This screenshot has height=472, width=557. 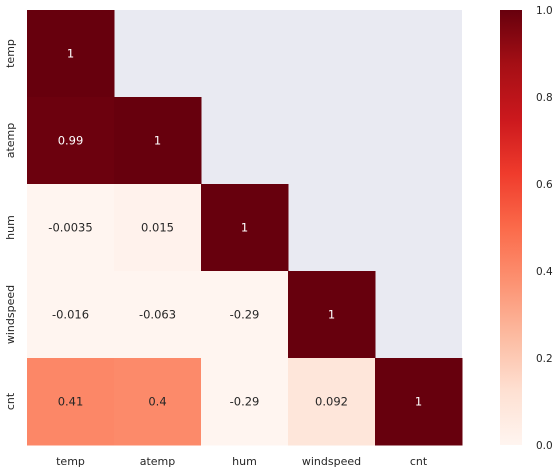 I want to click on x-tick-label-cnt: cnt, so click(x=419, y=461).